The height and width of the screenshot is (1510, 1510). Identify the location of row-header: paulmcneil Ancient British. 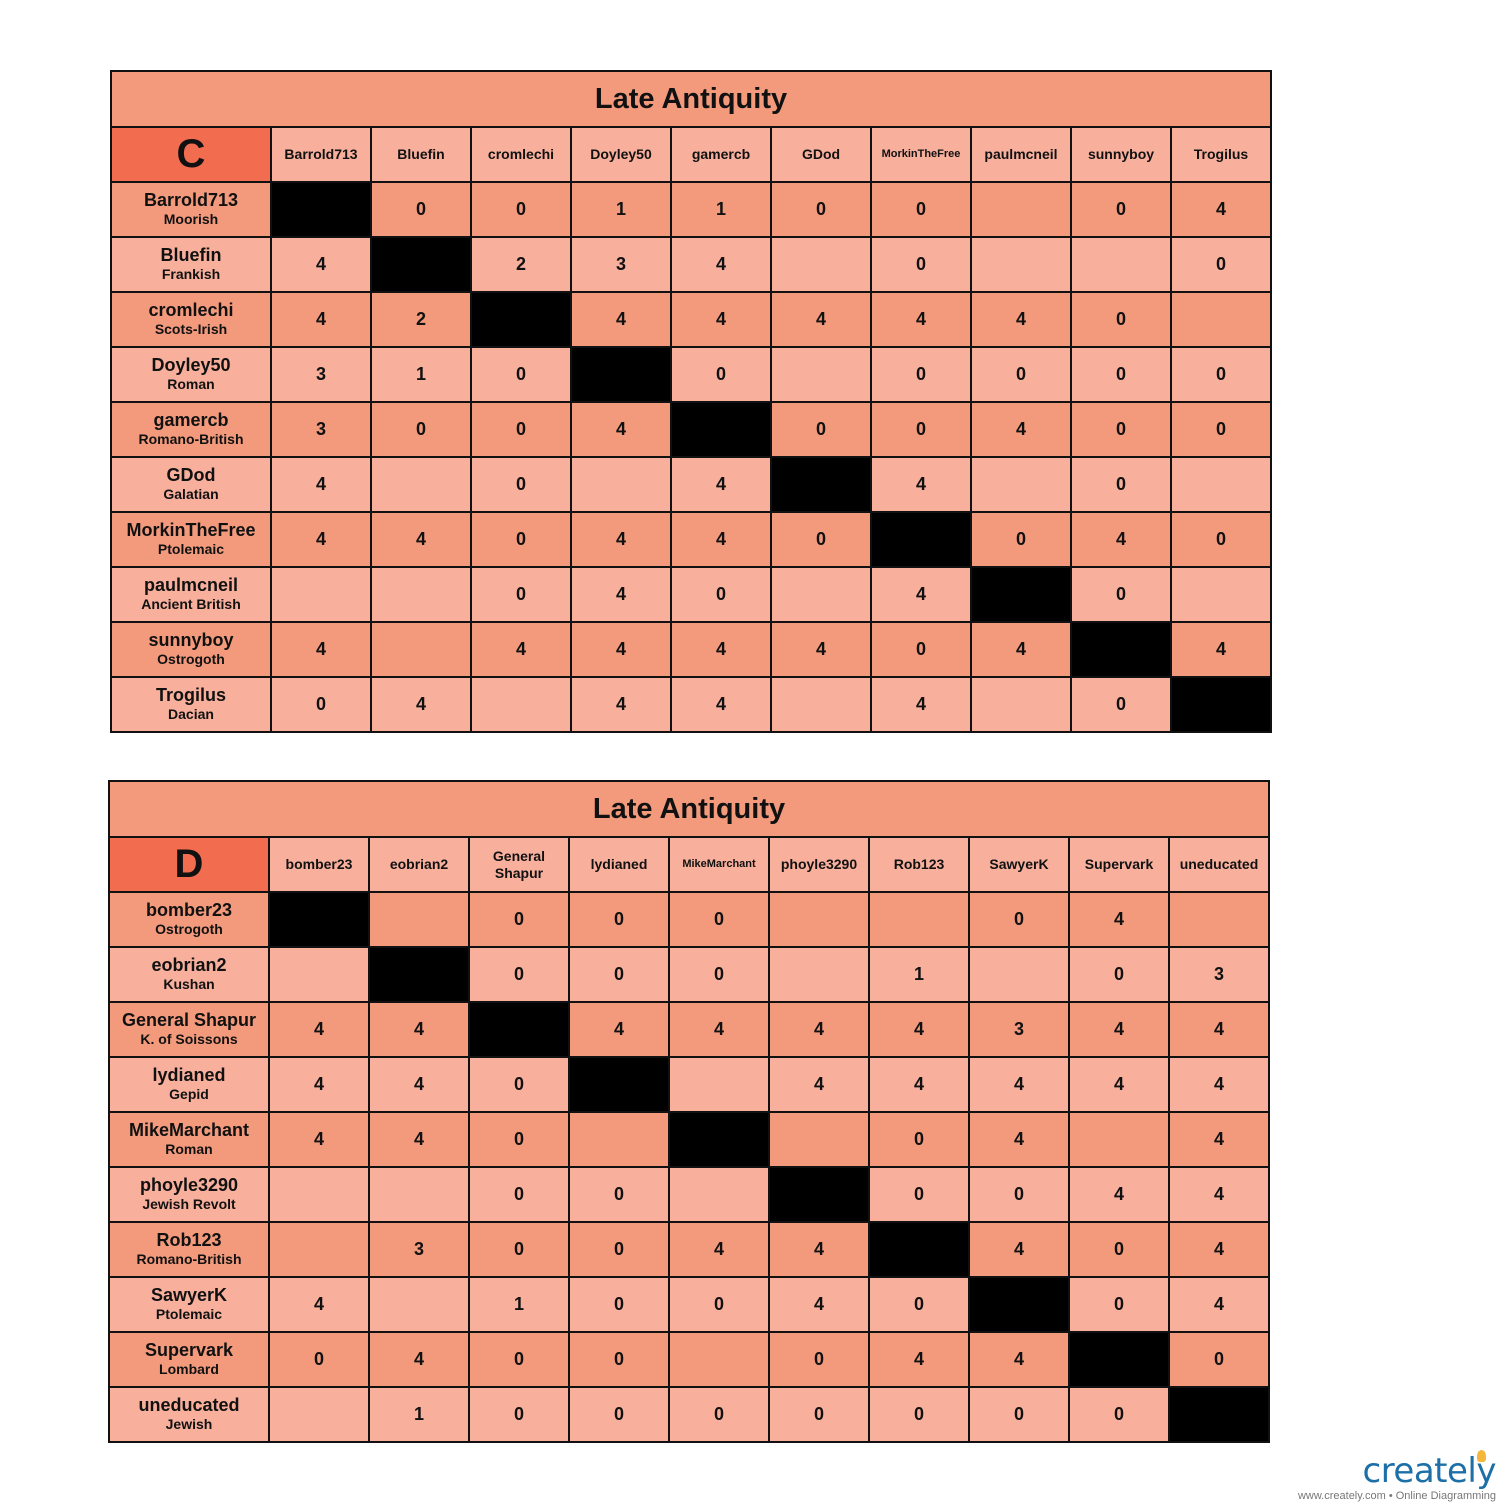
(192, 595).